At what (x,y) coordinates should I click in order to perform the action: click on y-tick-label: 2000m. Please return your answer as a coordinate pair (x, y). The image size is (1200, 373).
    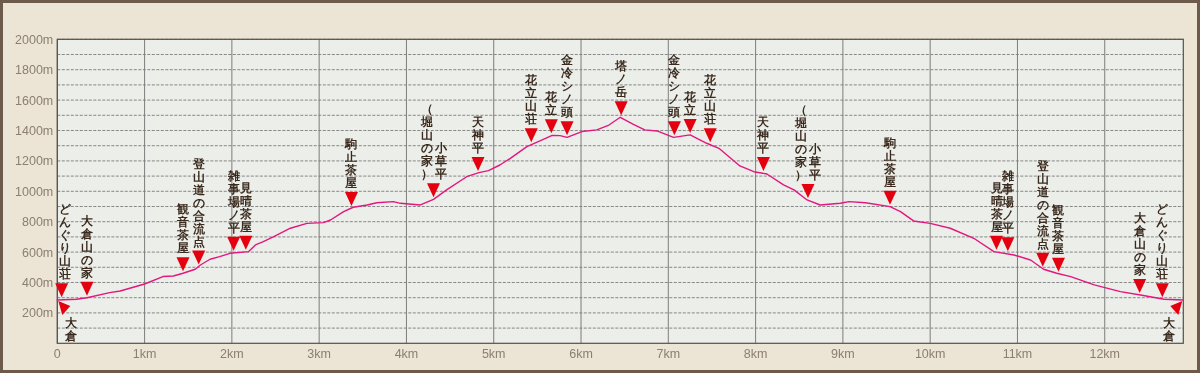
    Looking at the image, I should click on (34, 39).